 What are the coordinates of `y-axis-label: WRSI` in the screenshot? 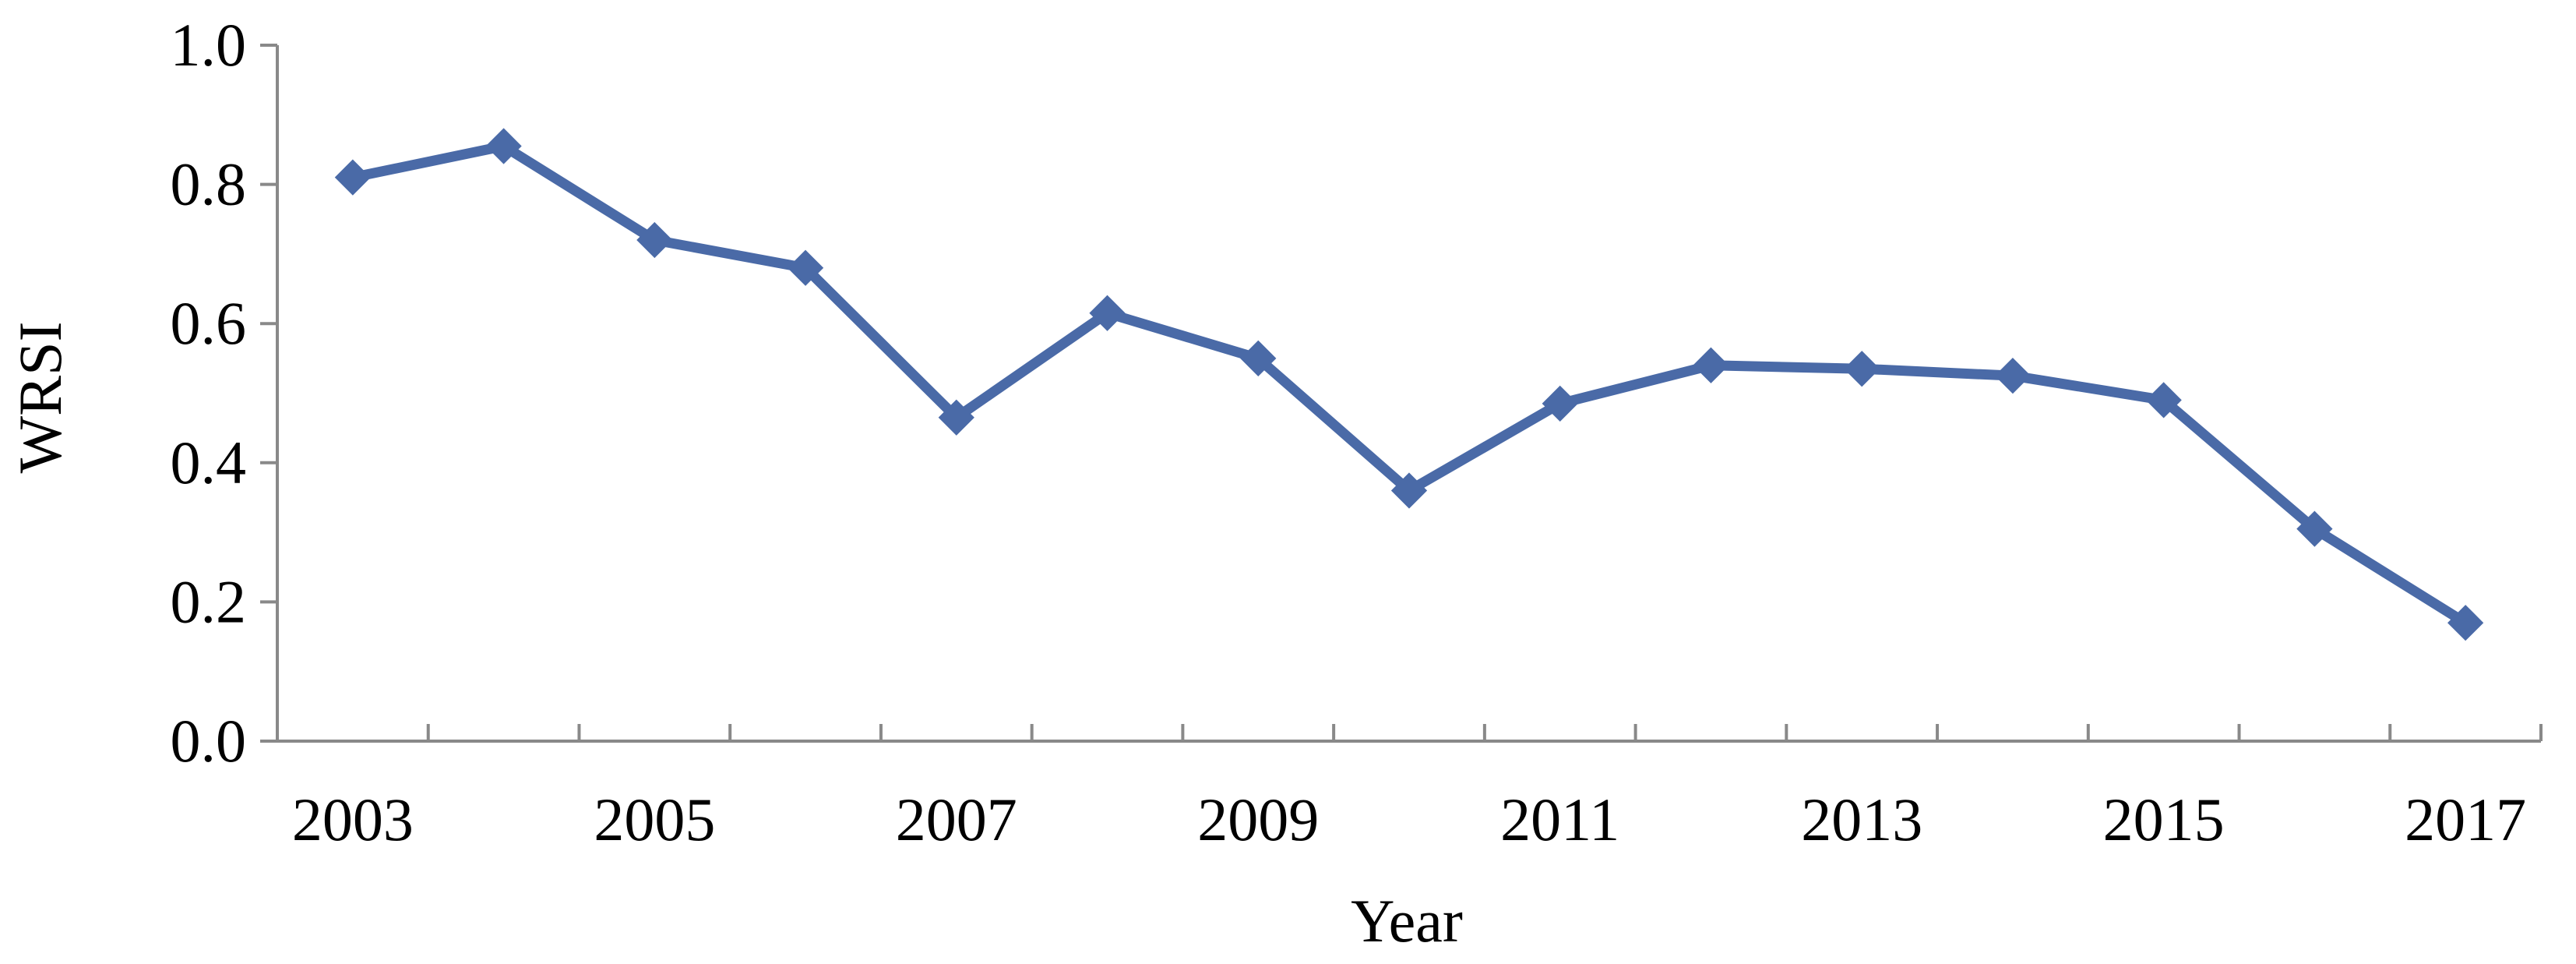 It's located at (40, 398).